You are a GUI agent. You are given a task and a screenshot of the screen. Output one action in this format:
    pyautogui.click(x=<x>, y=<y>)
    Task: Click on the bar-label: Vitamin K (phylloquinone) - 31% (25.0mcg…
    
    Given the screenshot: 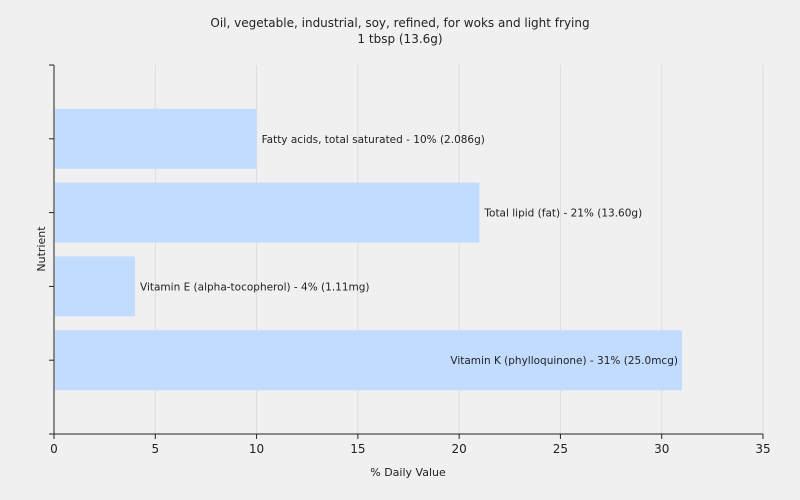 What is the action you would take?
    pyautogui.click(x=564, y=361)
    